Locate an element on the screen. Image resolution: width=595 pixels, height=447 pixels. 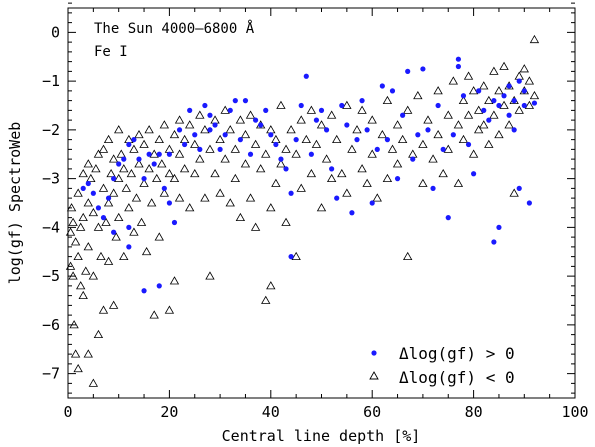
x-tick-label: 60 is located at coordinates (372, 412).